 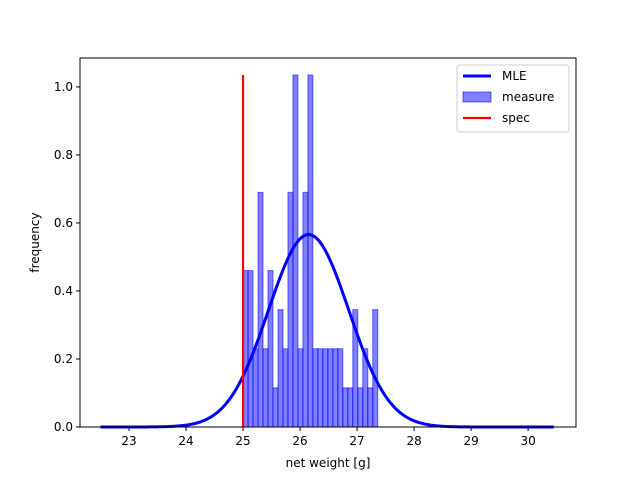 I want to click on x-tick-label: 26, so click(x=299, y=441).